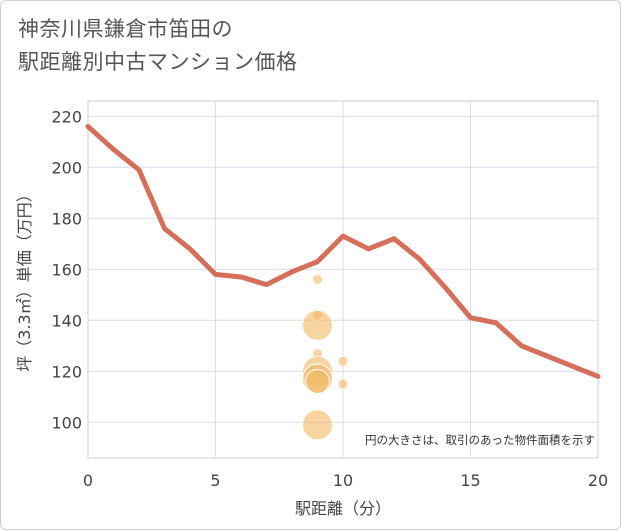 This screenshot has width=621, height=531. Describe the element at coordinates (125, 29) in the screenshot. I see `chart-title-line-1: 神奈川県鎌倉市笛田の` at that location.